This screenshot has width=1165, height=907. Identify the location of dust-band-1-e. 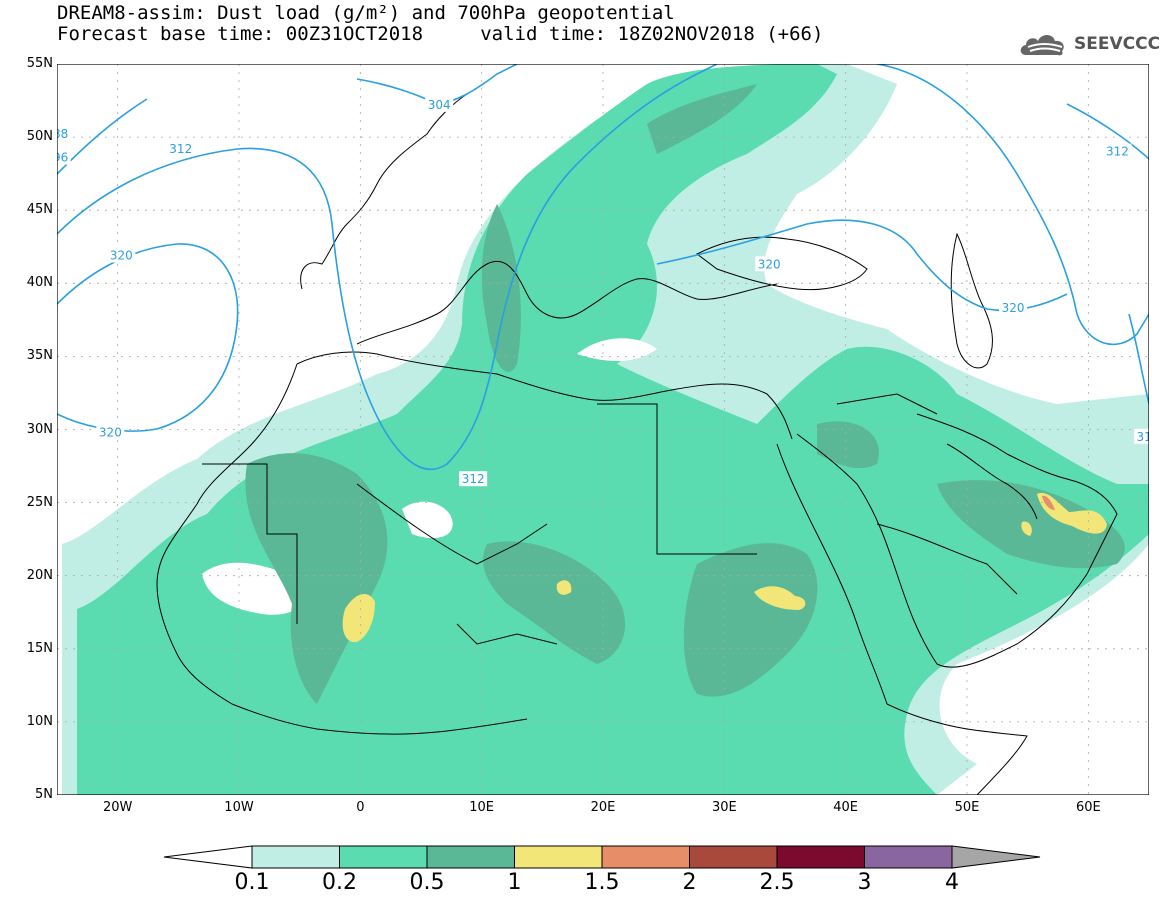
(1026, 528).